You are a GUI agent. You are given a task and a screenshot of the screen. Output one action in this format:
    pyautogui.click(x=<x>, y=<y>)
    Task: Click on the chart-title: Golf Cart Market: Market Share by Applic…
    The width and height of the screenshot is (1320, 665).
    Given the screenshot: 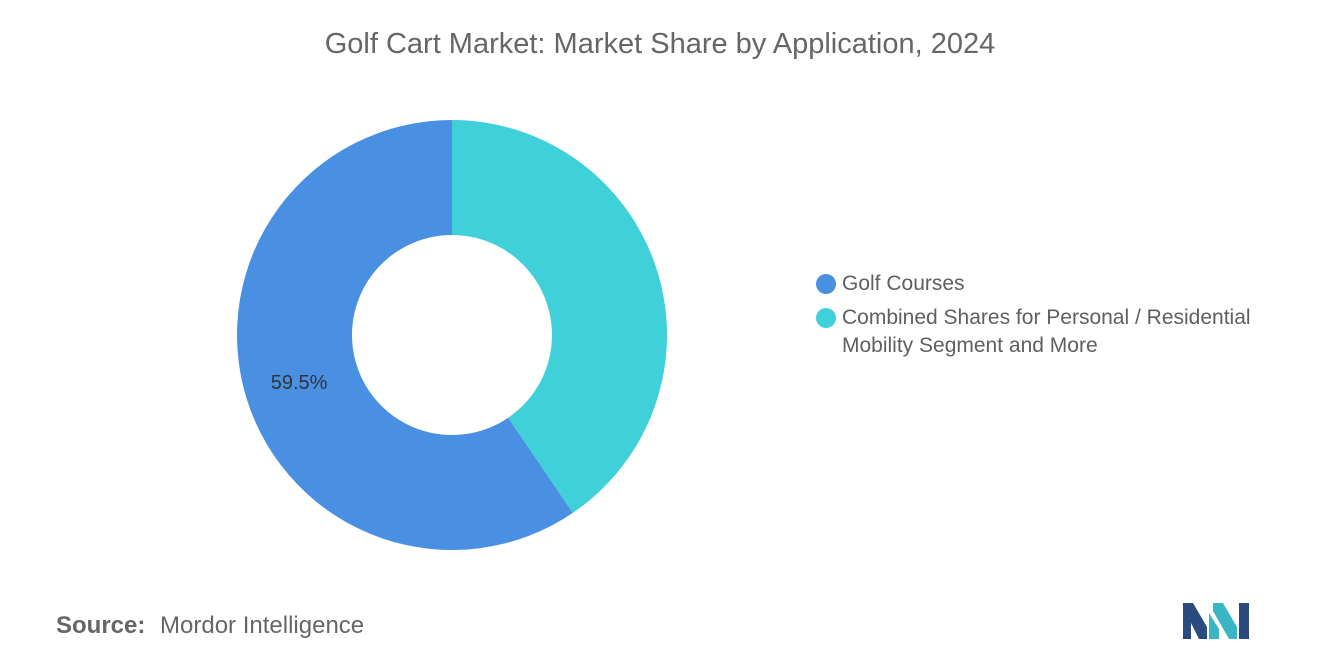 What is the action you would take?
    pyautogui.click(x=660, y=44)
    